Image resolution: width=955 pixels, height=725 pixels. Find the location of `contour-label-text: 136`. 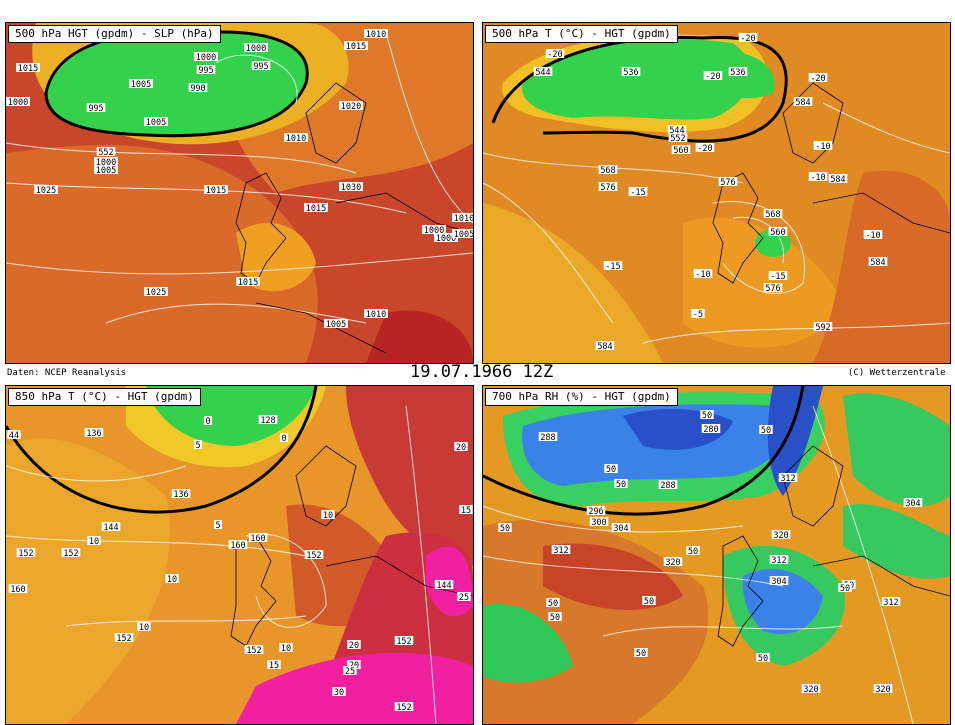

contour-label-text: 136 is located at coordinates (93, 434).